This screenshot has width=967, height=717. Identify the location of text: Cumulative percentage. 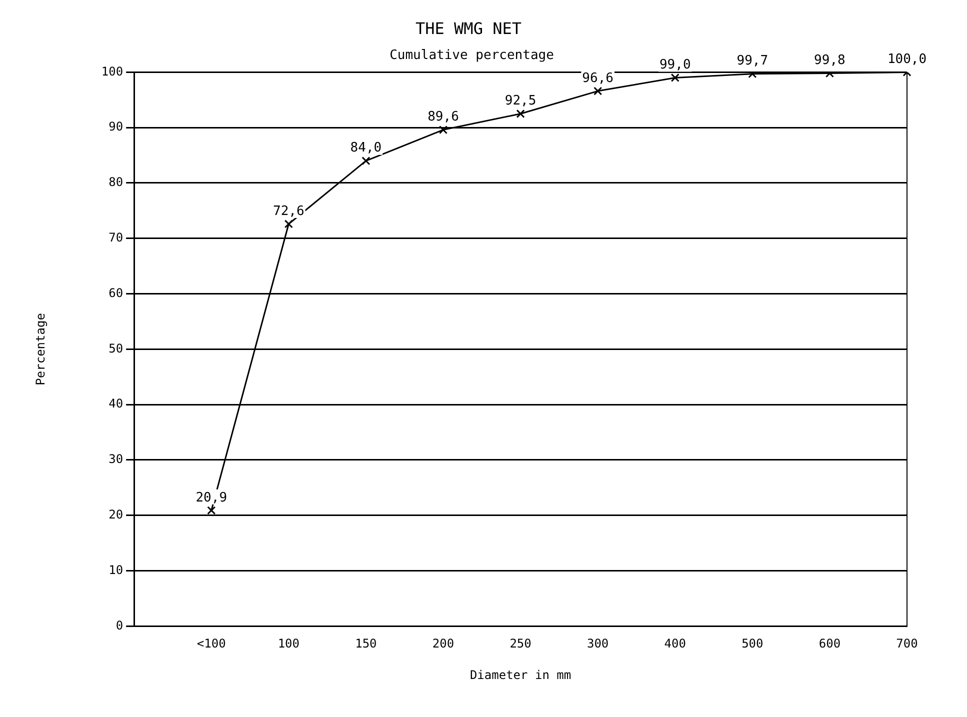
(472, 56).